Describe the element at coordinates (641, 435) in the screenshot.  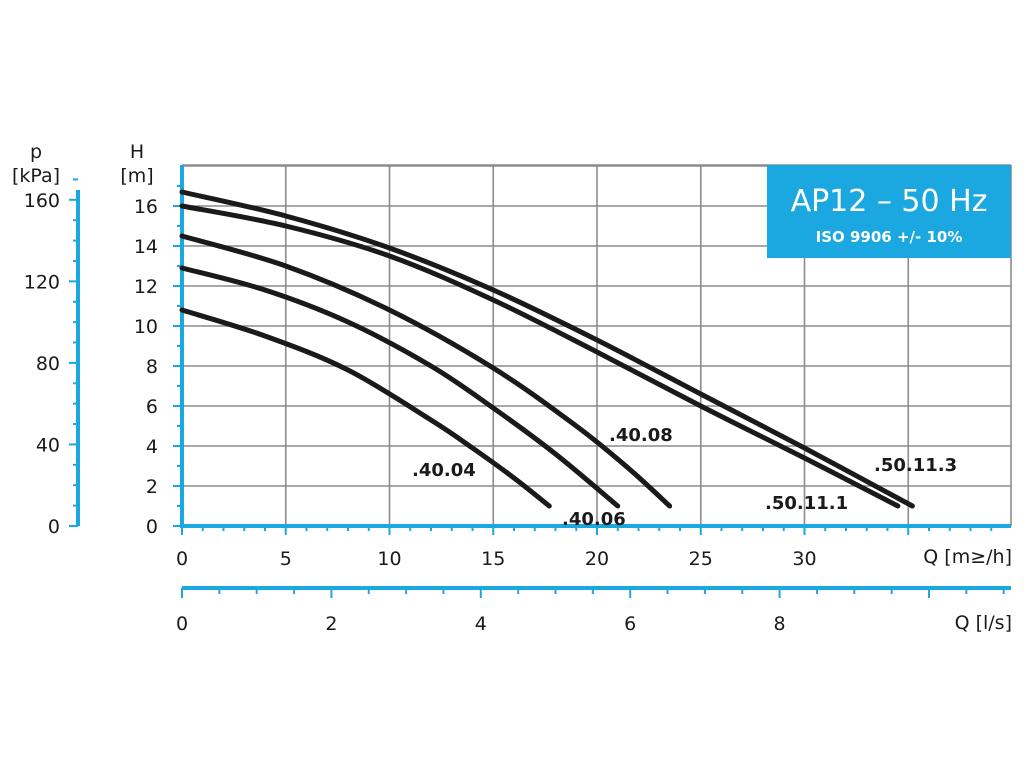
I see `curve-label: .40.08` at that location.